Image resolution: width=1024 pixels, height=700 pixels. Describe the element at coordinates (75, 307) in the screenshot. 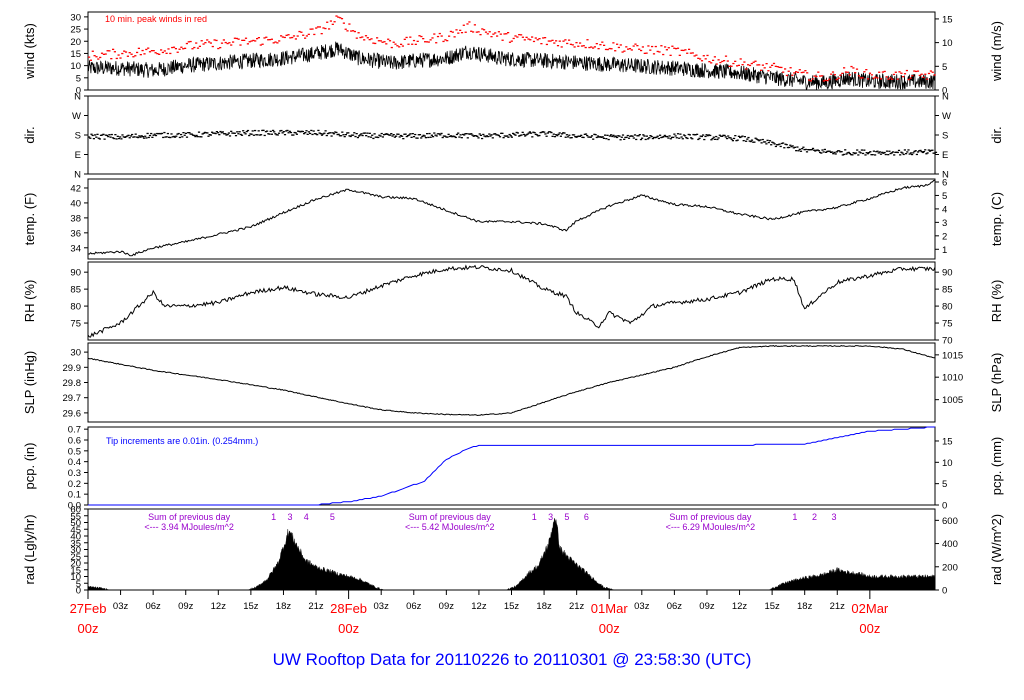

I see `left-tick-label-rh: 80` at that location.